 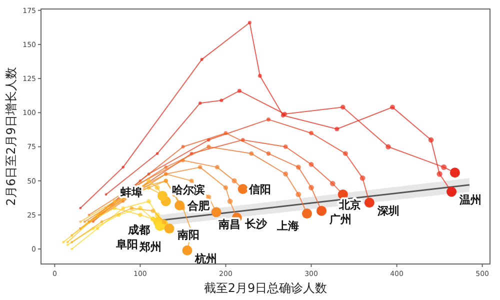 What do you see at coordinates (388, 211) in the screenshot?
I see `series-label: 深圳` at bounding box center [388, 211].